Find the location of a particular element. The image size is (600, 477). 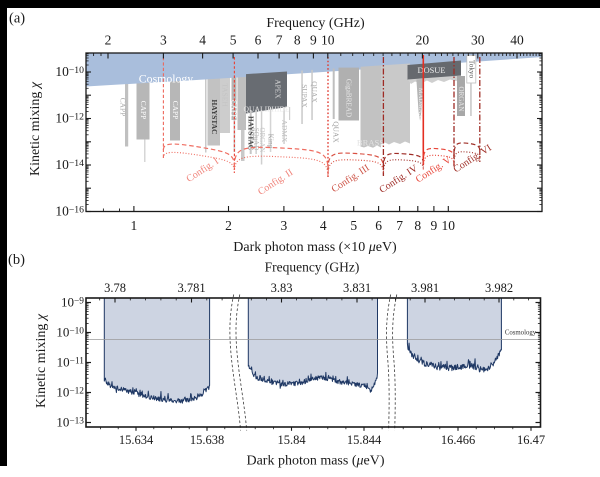

svg-text: SUPAX is located at coordinates (304, 96).